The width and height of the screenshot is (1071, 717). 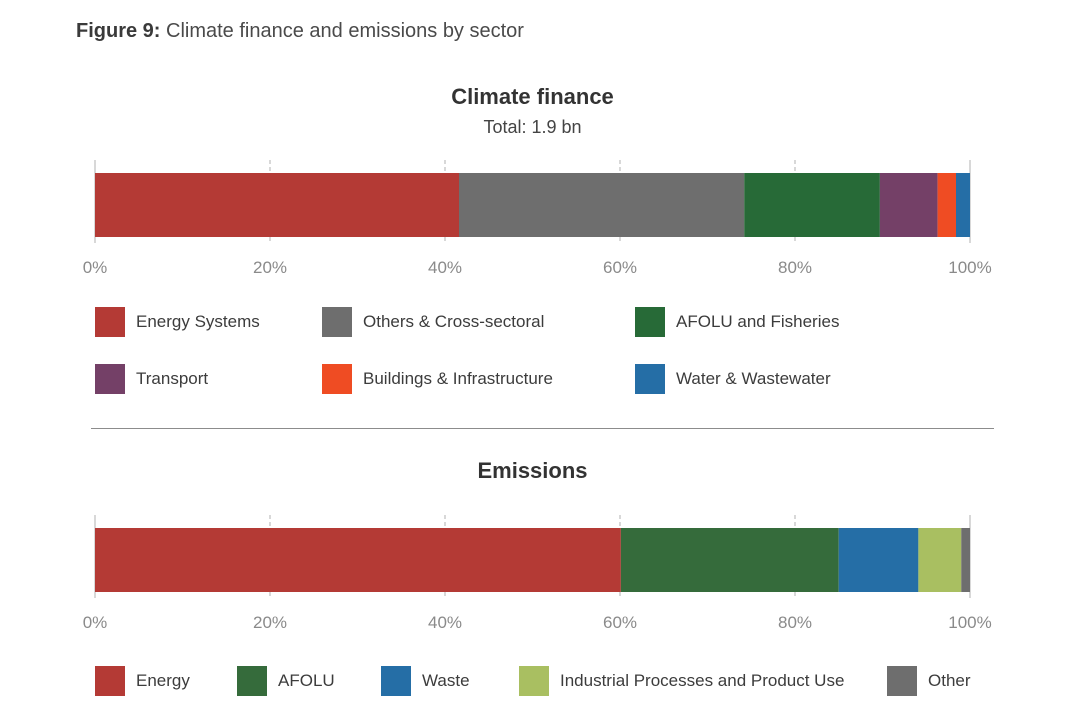 What do you see at coordinates (198, 321) in the screenshot?
I see `legend-label: Energy Systems` at bounding box center [198, 321].